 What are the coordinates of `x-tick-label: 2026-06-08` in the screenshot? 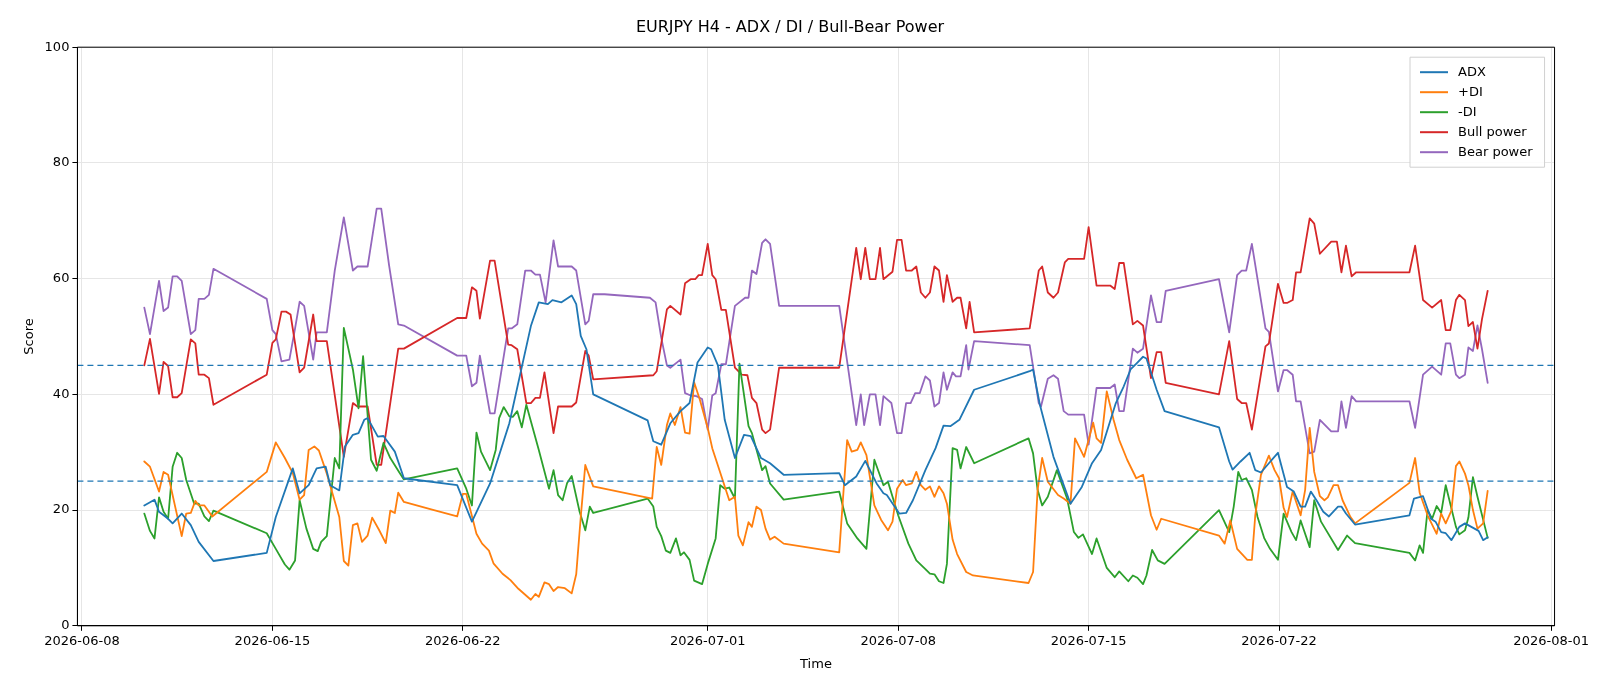 It's located at (82, 640).